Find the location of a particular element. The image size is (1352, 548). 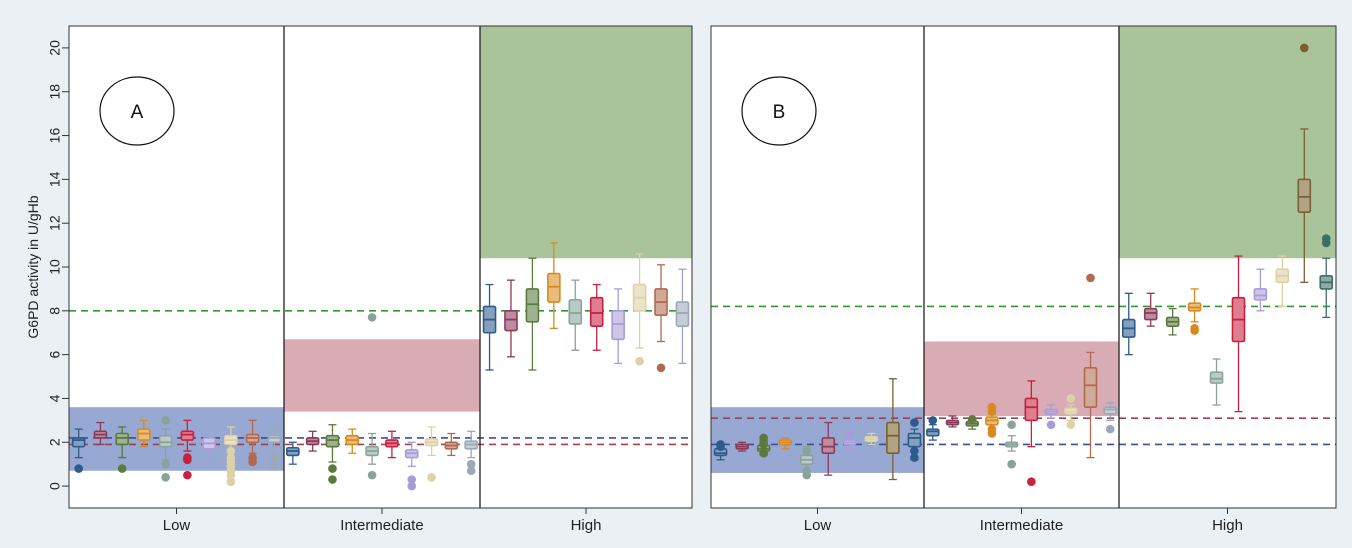

y-tick-label: 0 is located at coordinates (55, 486).